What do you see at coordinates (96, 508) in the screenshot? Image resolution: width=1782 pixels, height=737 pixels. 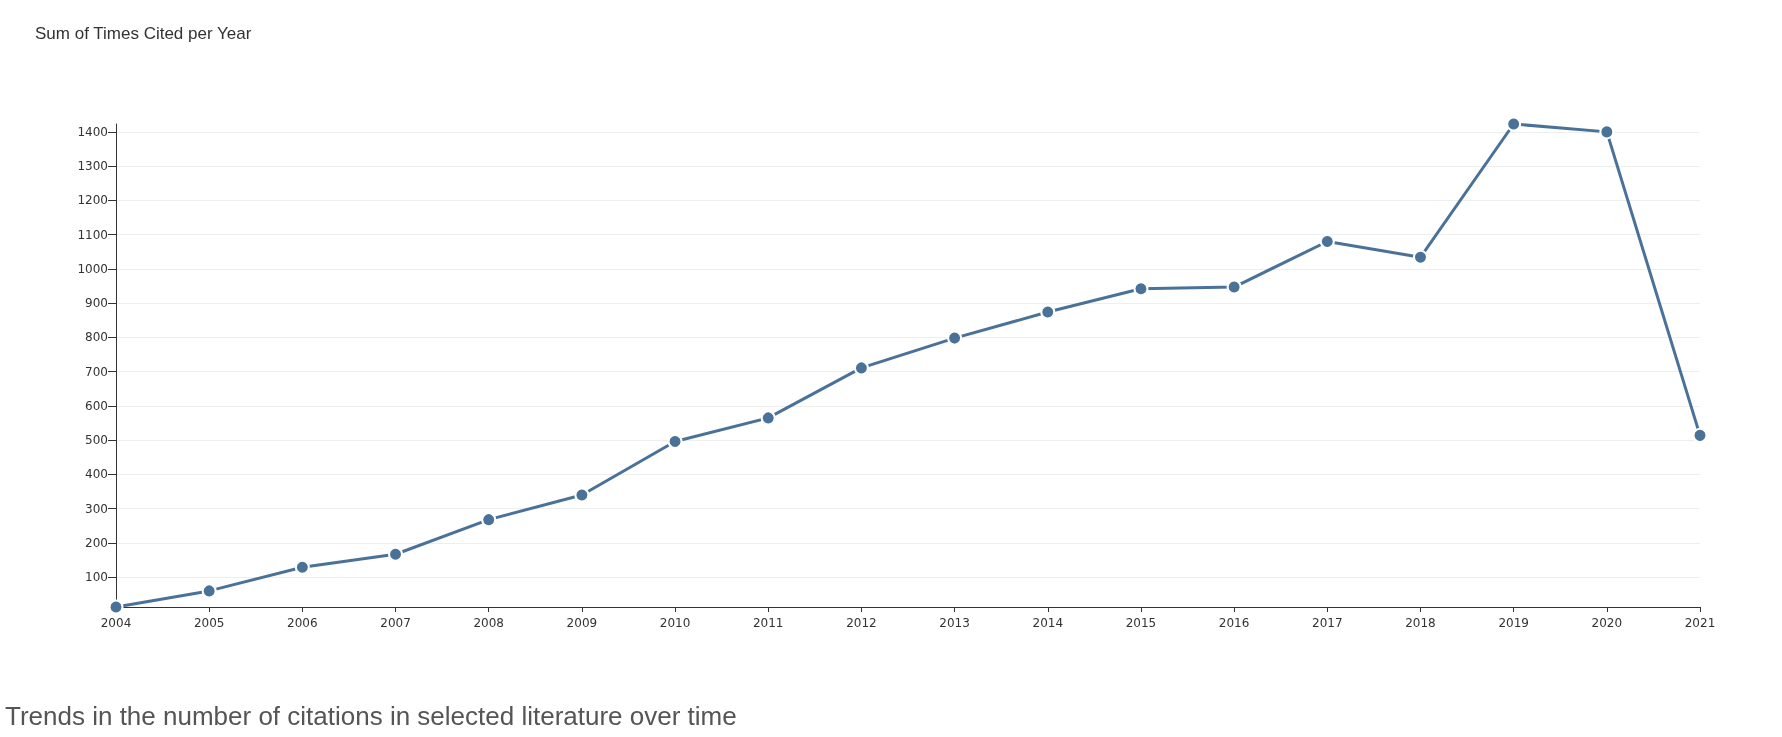 I see `y-tick-label: 300` at bounding box center [96, 508].